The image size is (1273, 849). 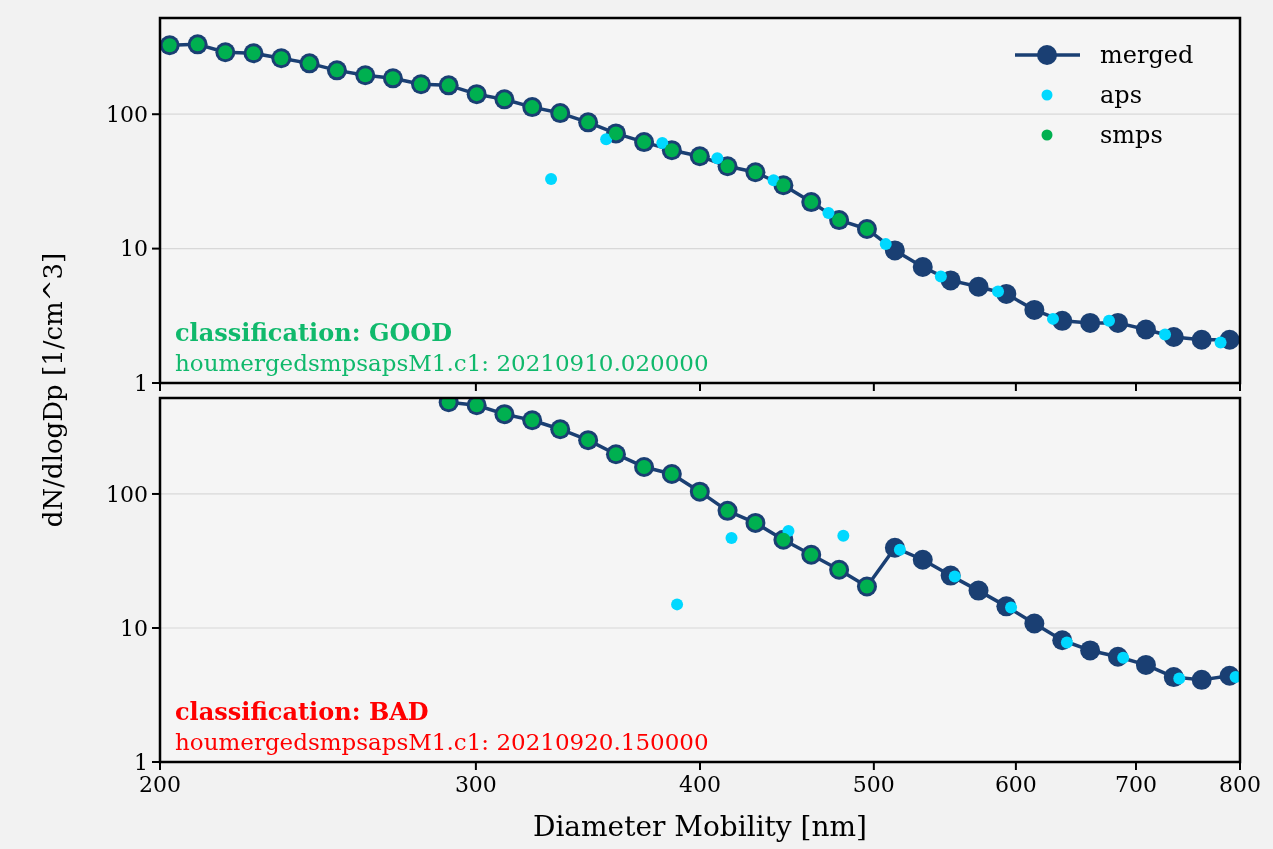 I want to click on annotation: classification: GOOD, so click(x=314, y=332).